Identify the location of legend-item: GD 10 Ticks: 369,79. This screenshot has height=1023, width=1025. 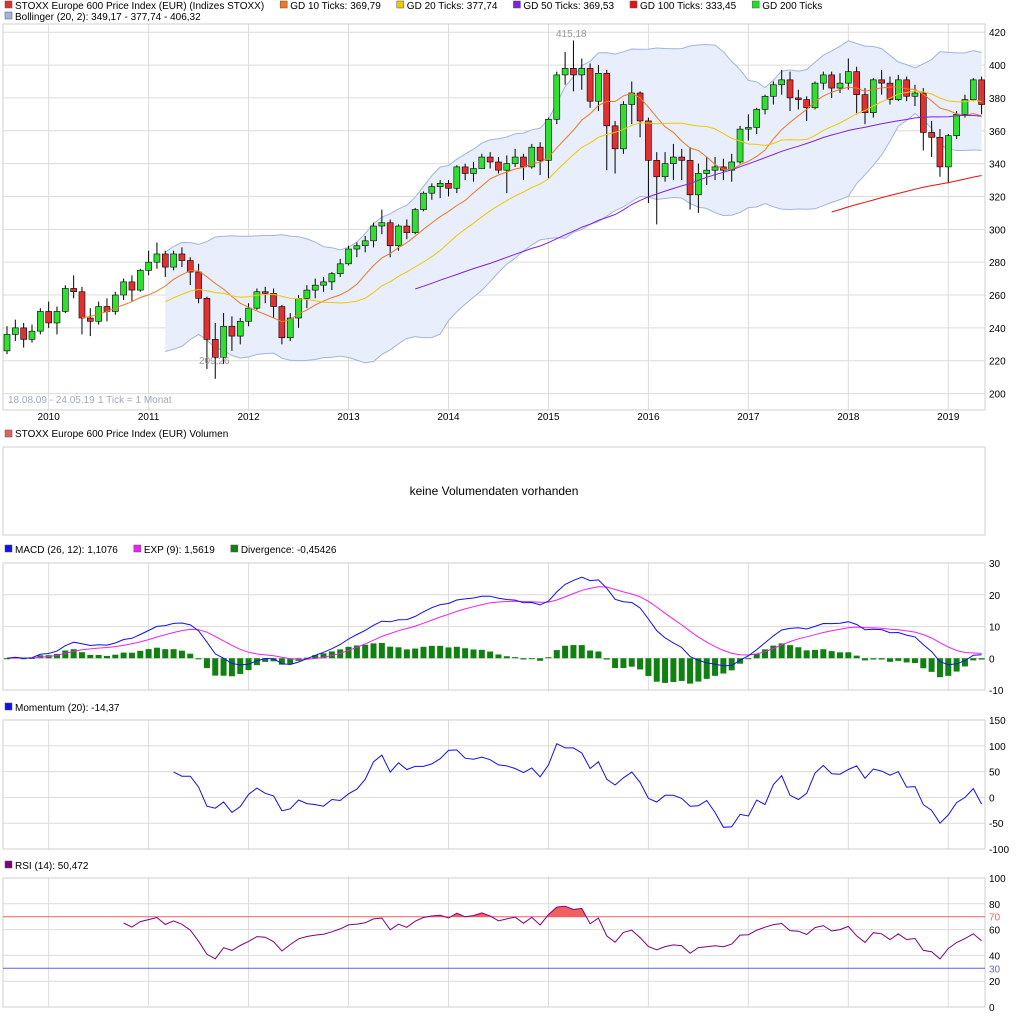
(330, 6).